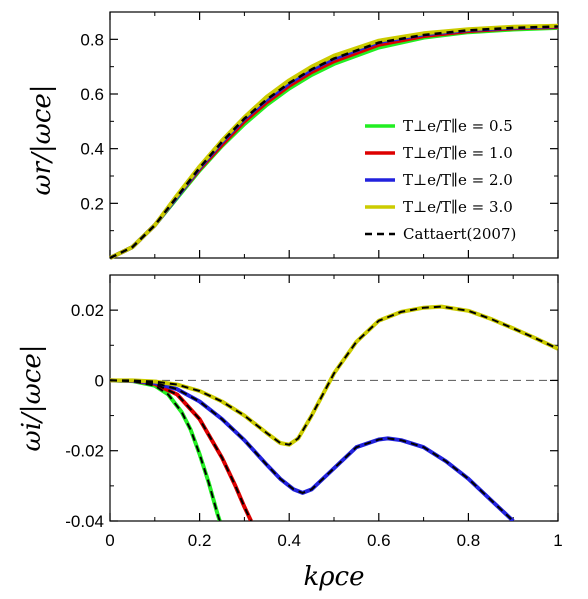  I want to click on legend-label: Cattaert(2007), so click(459, 234).